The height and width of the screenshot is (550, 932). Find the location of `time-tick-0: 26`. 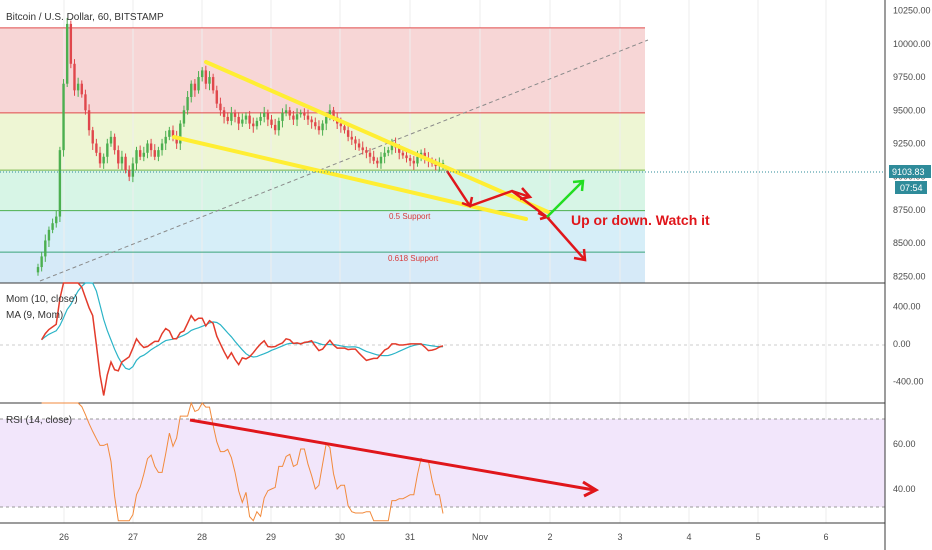

time-tick-0: 26 is located at coordinates (64, 537).